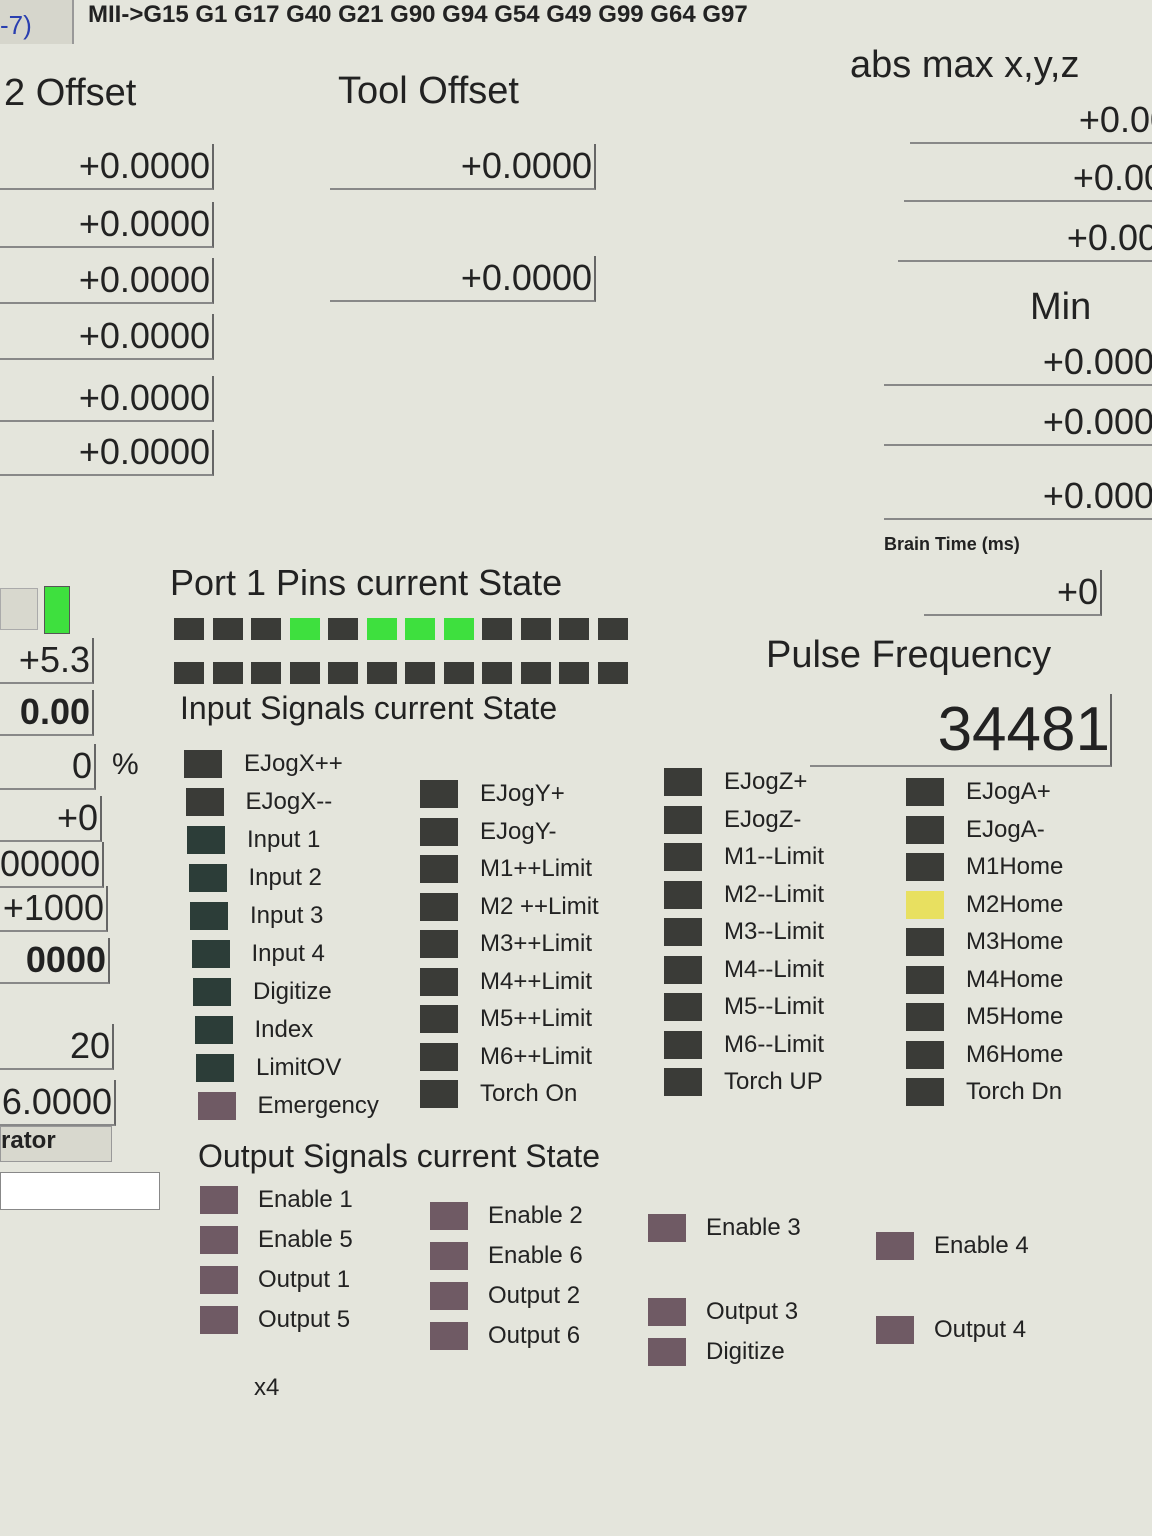 Image resolution: width=1152 pixels, height=1536 pixels. I want to click on left-value-field: 0000, so click(55, 961).